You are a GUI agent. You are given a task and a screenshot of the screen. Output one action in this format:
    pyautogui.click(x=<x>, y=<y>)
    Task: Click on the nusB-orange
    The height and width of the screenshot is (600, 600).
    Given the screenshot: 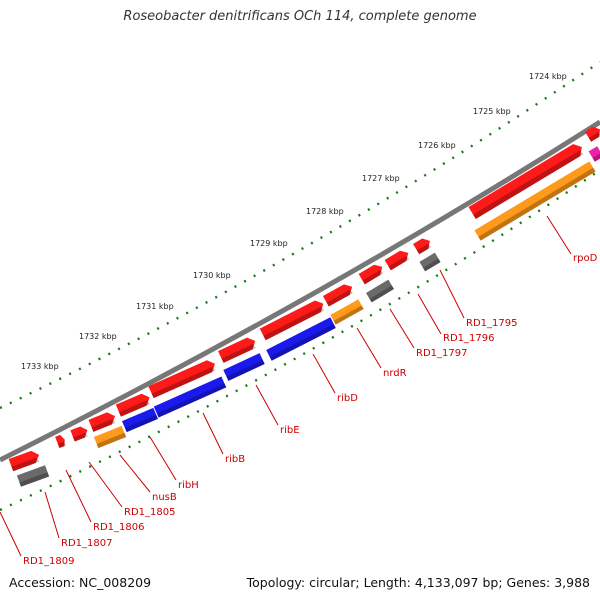 What is the action you would take?
    pyautogui.click(x=110, y=437)
    